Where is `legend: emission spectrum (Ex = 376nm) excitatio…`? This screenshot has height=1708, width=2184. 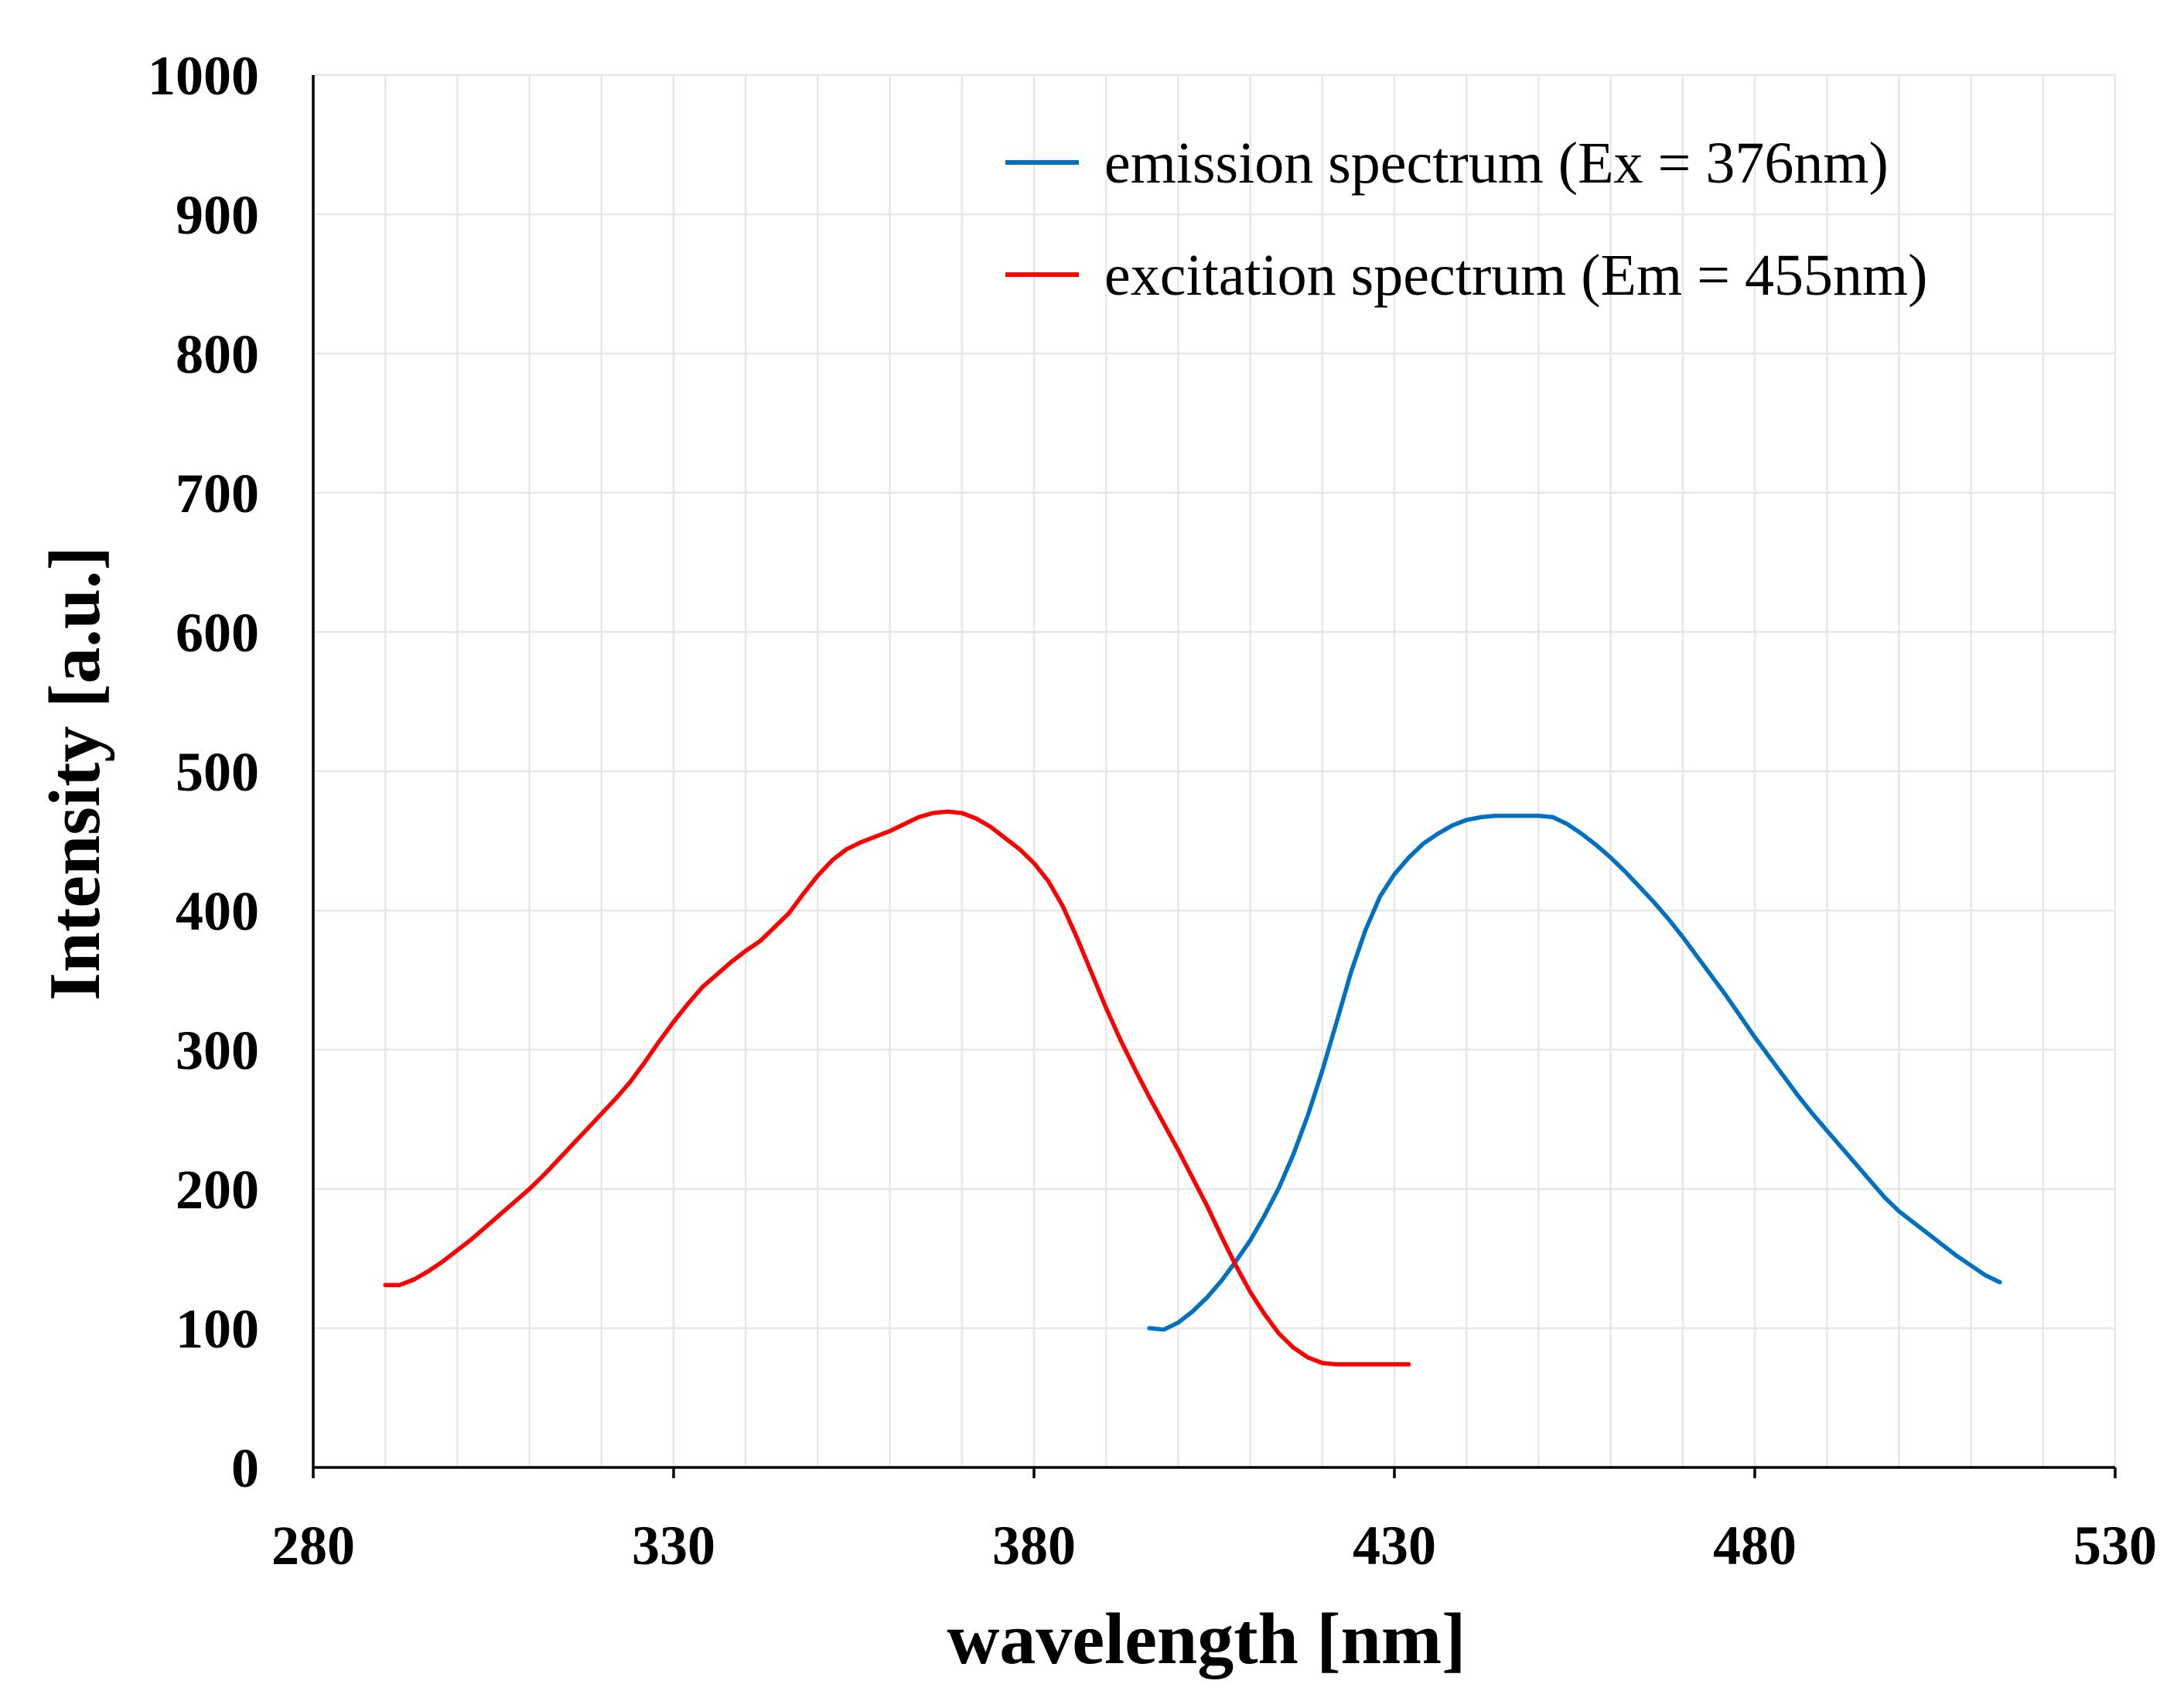
legend: emission spectrum (Ex = 376nm) excitatio… is located at coordinates (1466, 219).